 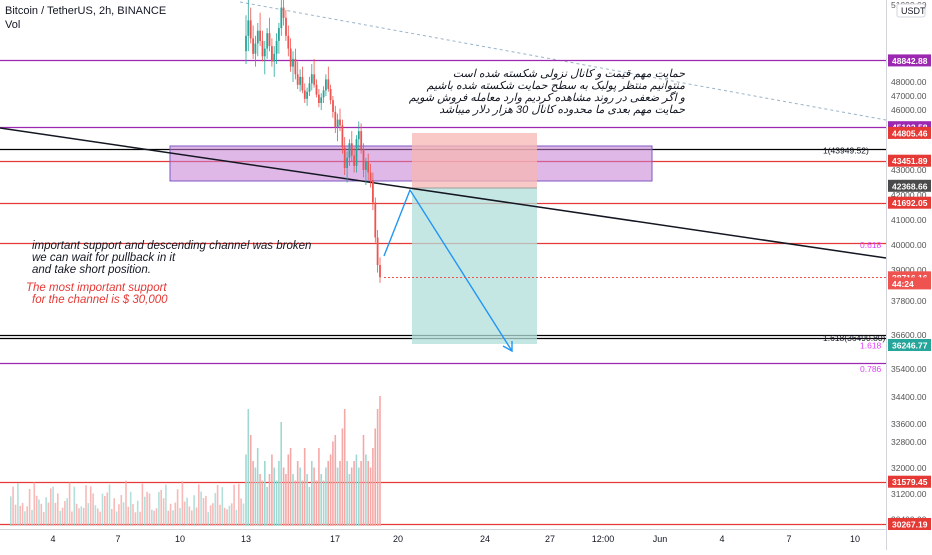 I want to click on fib-label: 0.786, so click(x=871, y=369).